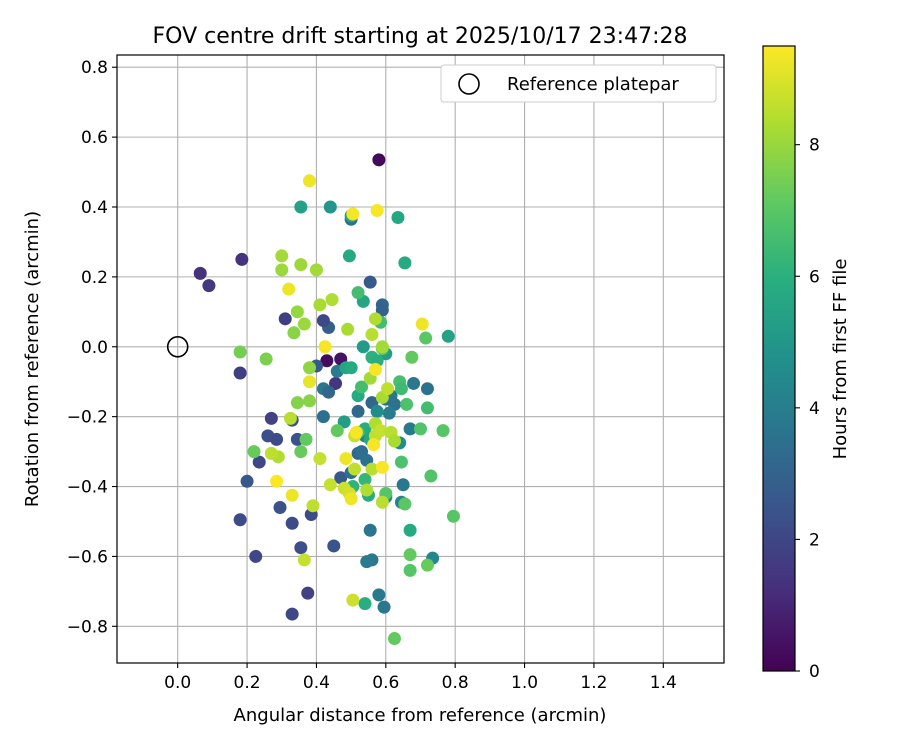 The height and width of the screenshot is (750, 900). I want to click on y-tick-label: 0.2, so click(94, 278).